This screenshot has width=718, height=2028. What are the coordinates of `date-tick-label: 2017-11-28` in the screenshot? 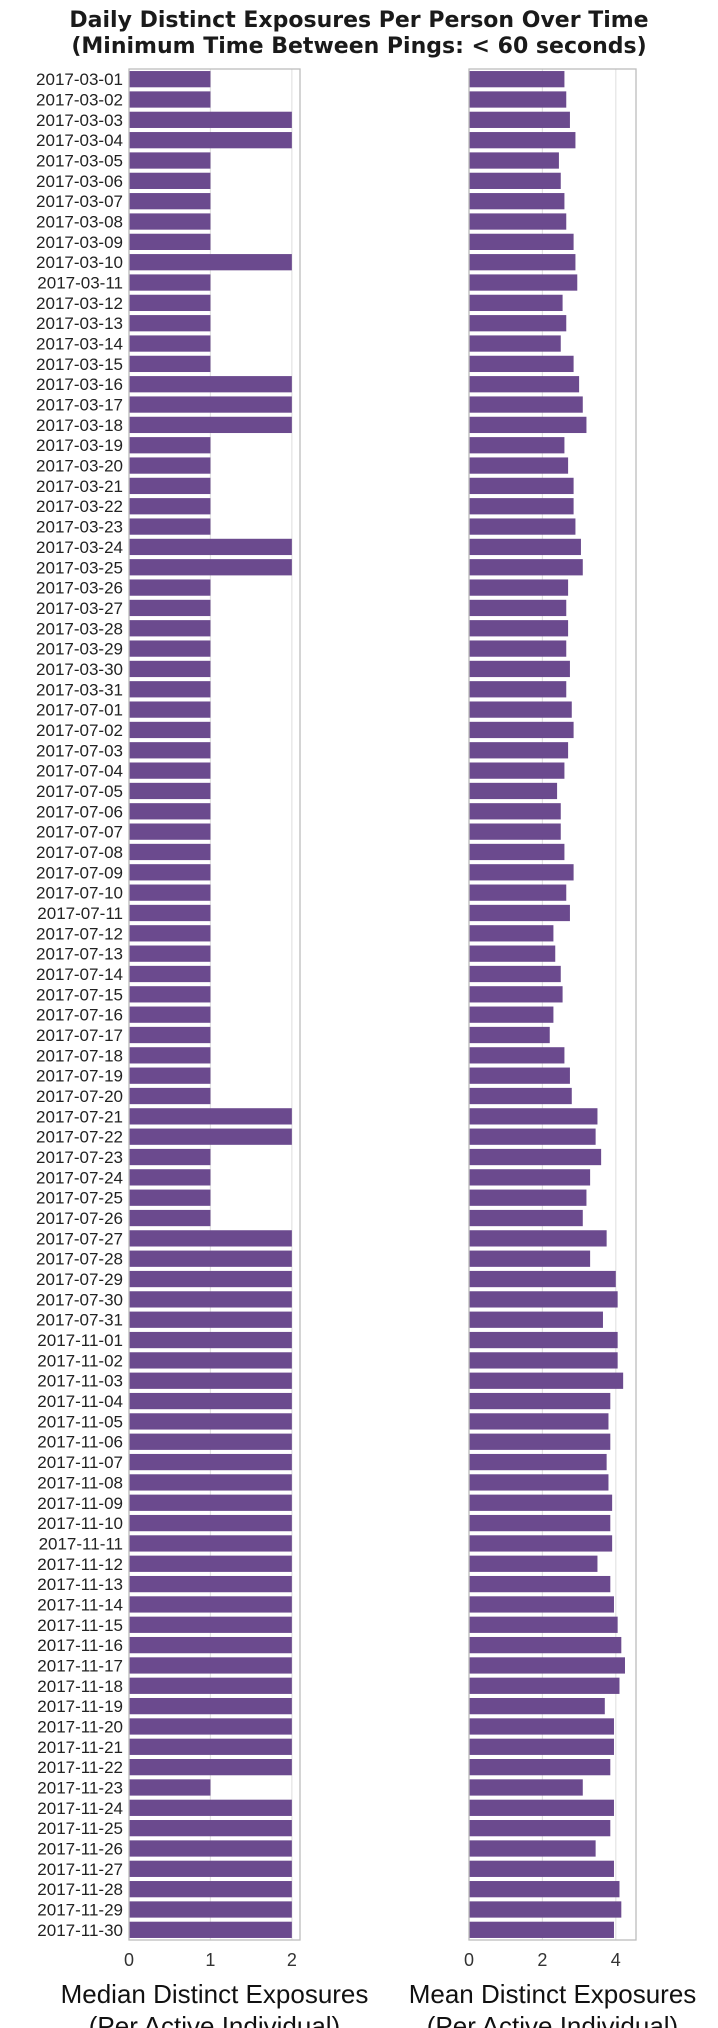 It's located at (80, 1889).